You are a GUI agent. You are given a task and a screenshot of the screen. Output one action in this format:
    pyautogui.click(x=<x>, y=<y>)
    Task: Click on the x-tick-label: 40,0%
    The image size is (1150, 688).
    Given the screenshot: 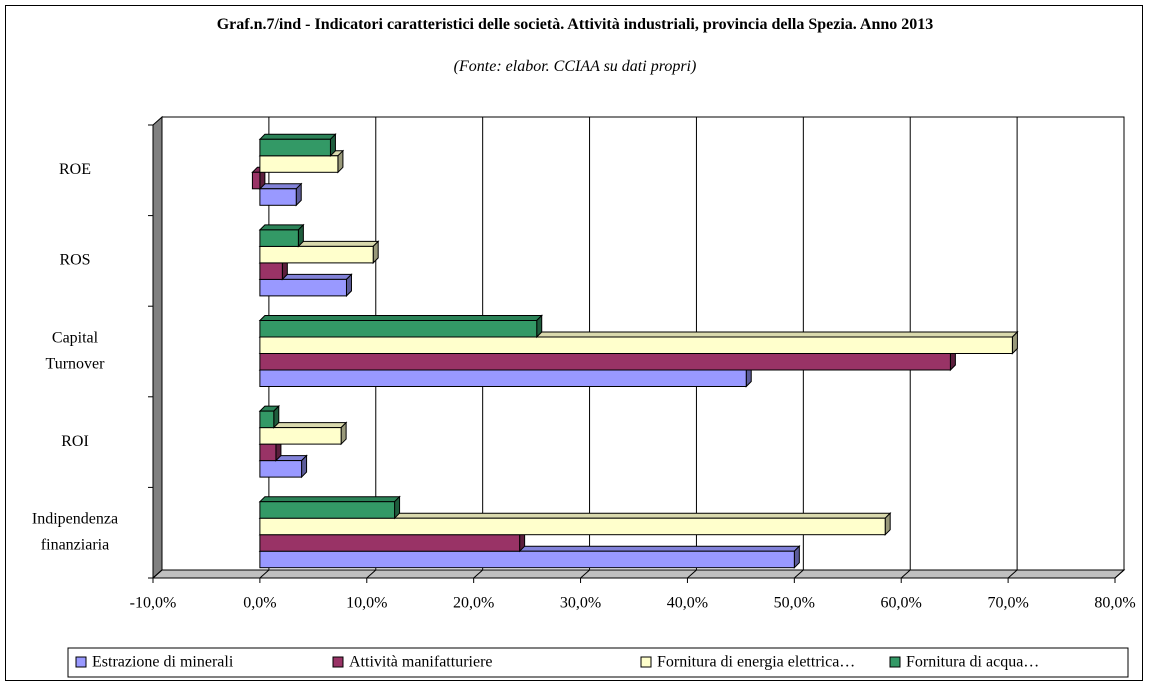 What is the action you would take?
    pyautogui.click(x=687, y=603)
    